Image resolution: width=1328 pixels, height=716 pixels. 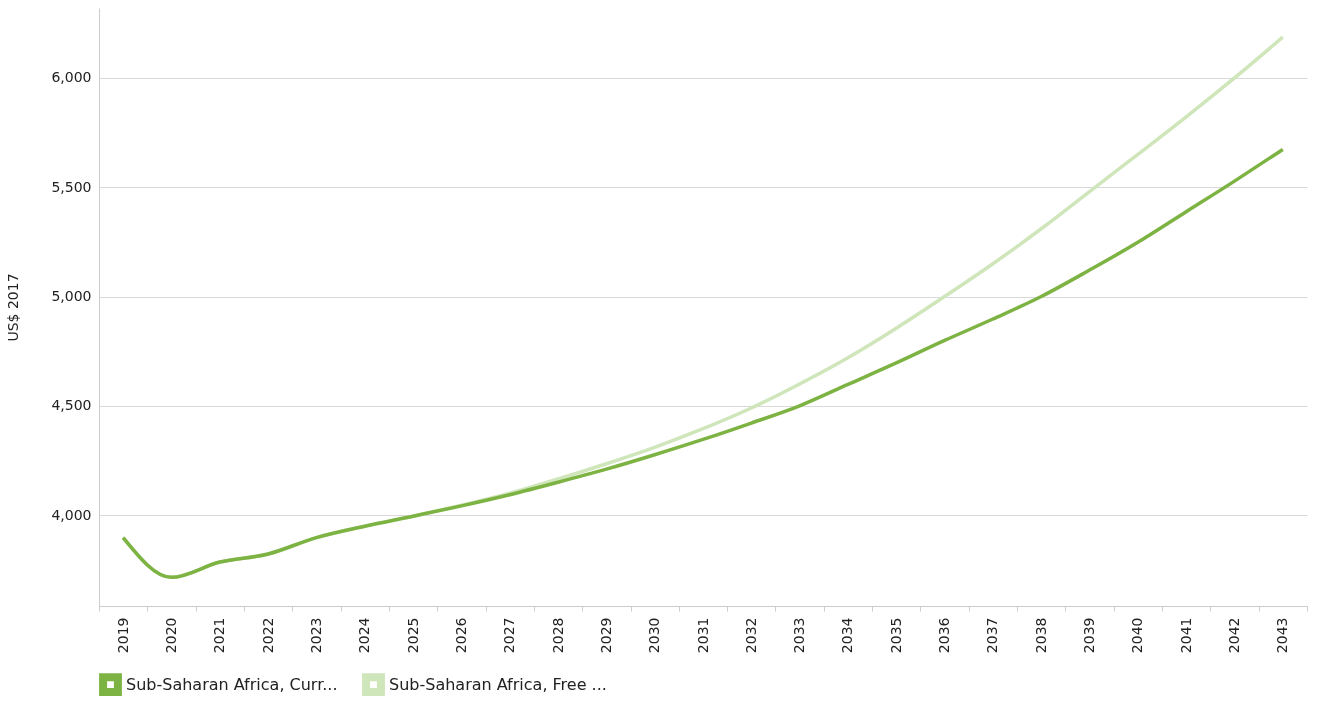 What do you see at coordinates (799, 635) in the screenshot?
I see `x-tick-label: 2033` at bounding box center [799, 635].